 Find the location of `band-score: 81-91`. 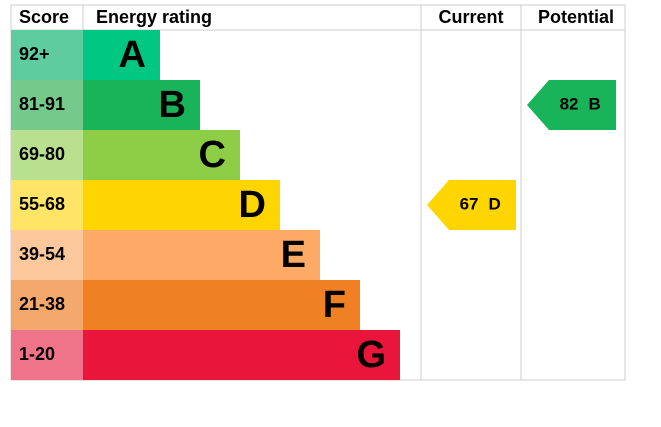

band-score: 81-91 is located at coordinates (42, 104).